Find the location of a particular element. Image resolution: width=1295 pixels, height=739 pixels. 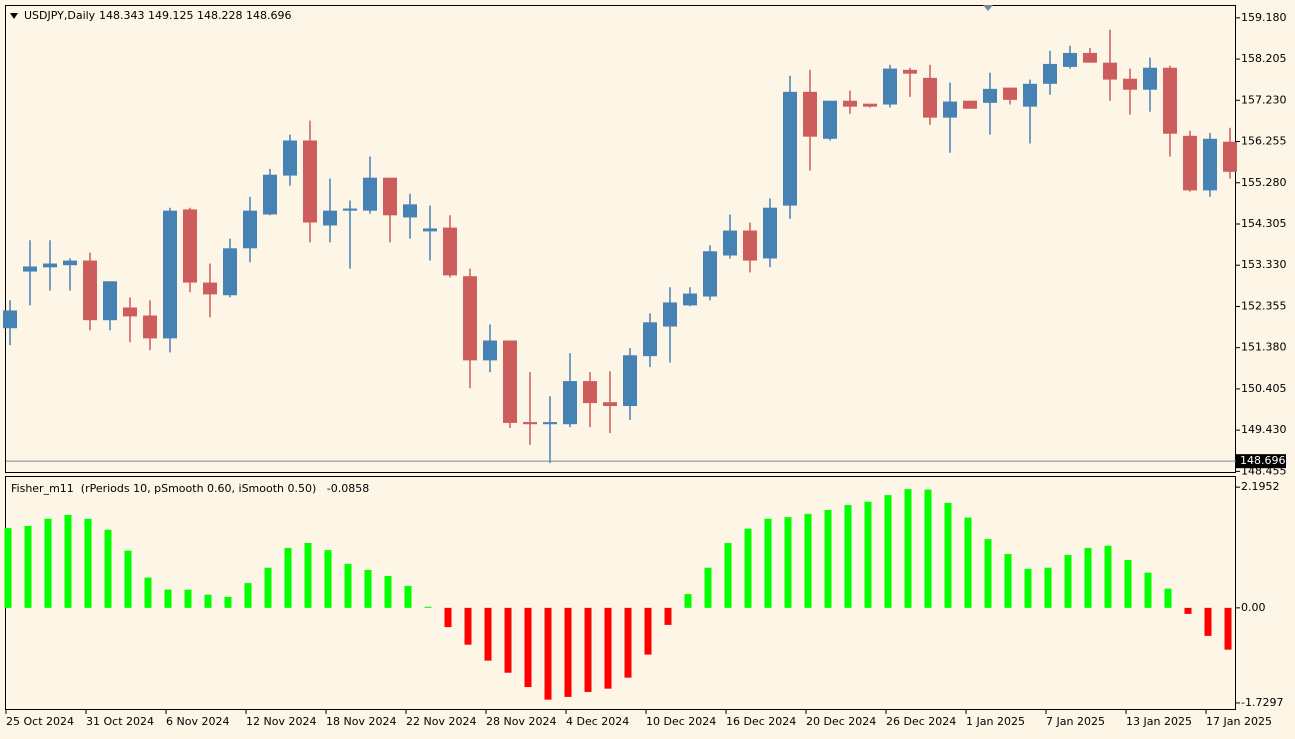

x-tick-label: 18 Nov 2024 is located at coordinates (361, 721).